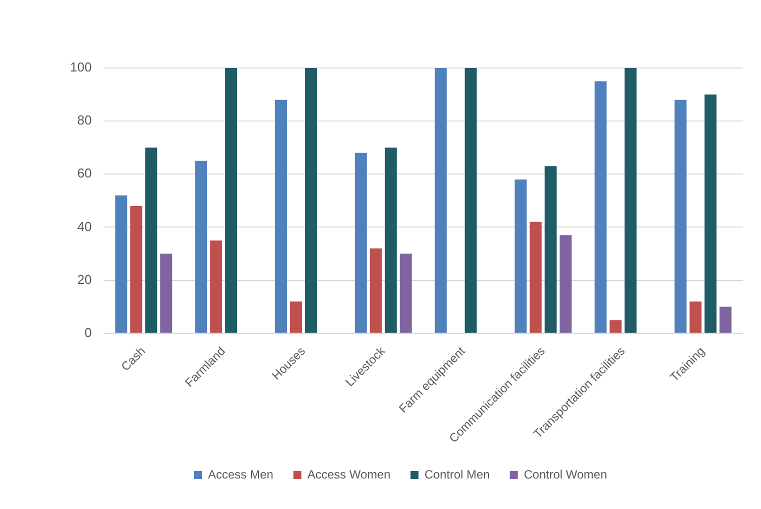 The image size is (761, 509). I want to click on legend-label: Access Women, so click(348, 474).